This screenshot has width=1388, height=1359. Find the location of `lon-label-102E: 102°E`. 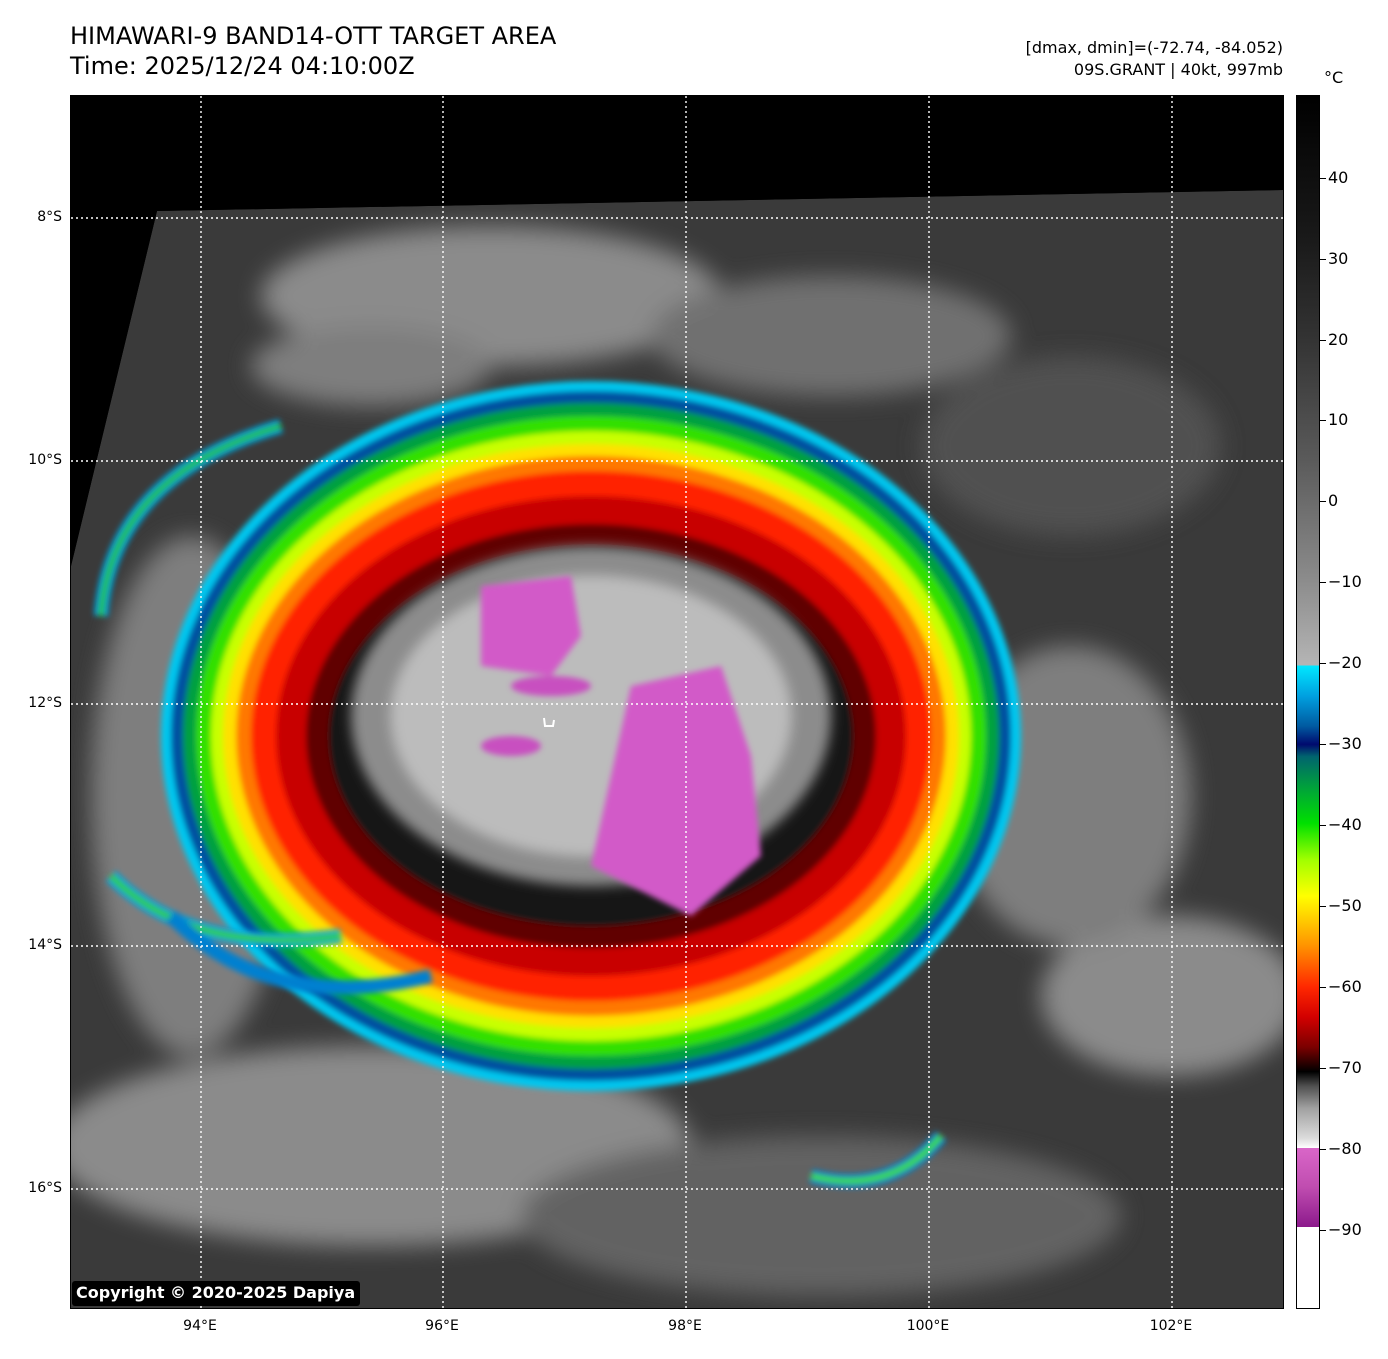

lon-label-102E: 102°E is located at coordinates (1171, 1326).